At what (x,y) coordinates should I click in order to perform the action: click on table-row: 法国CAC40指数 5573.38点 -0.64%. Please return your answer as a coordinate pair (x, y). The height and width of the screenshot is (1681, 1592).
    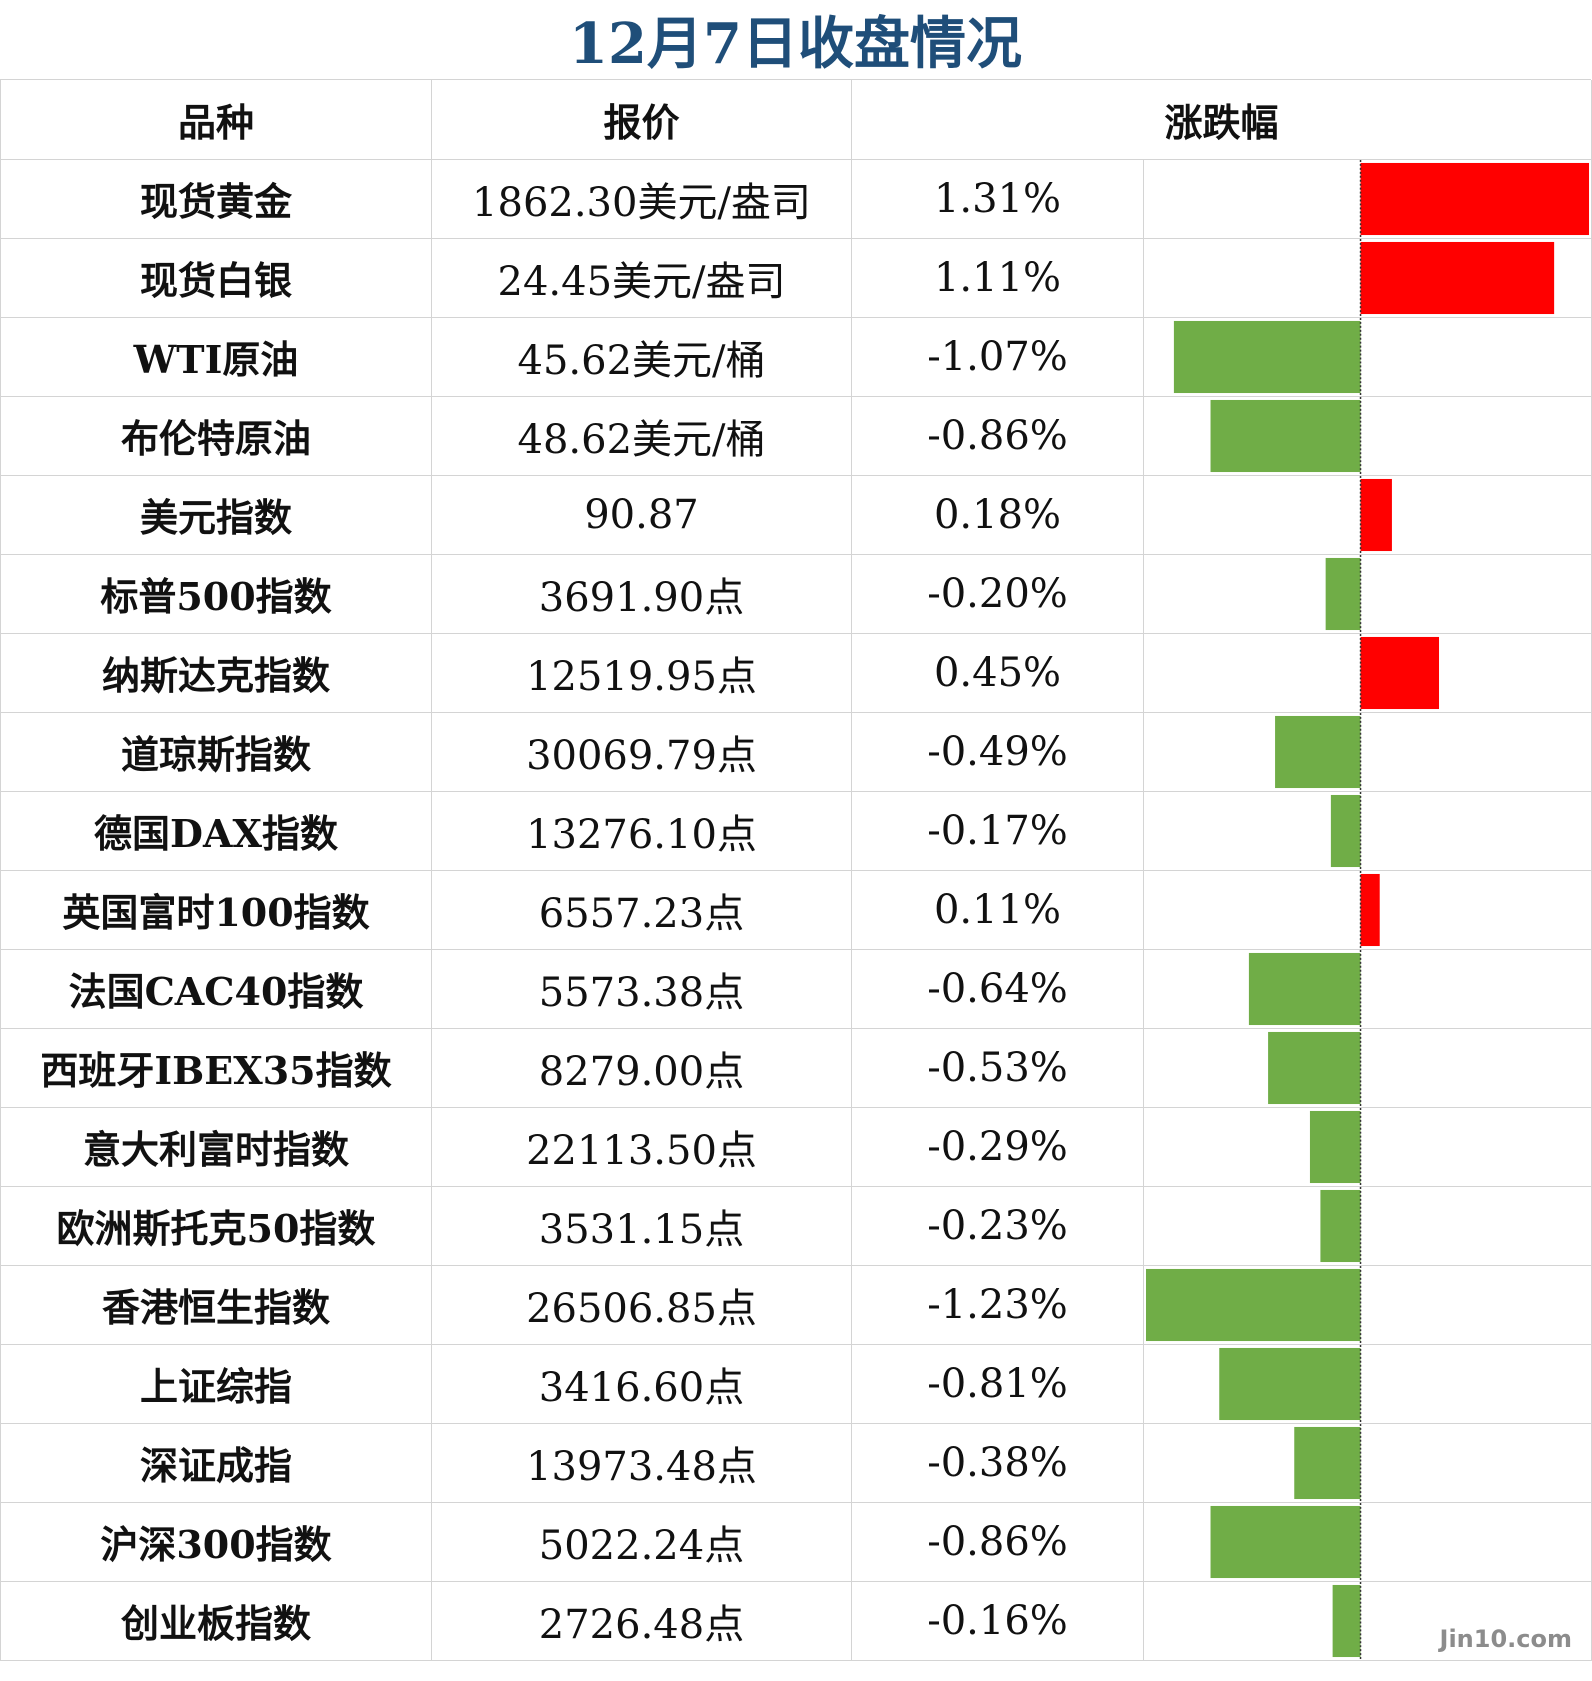
    Looking at the image, I should click on (796, 989).